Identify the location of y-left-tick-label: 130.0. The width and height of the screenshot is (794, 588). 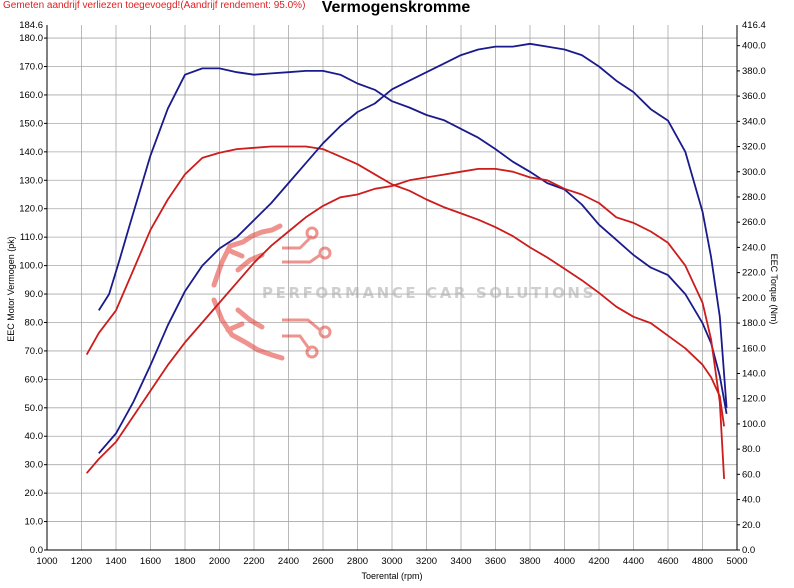
(31, 180).